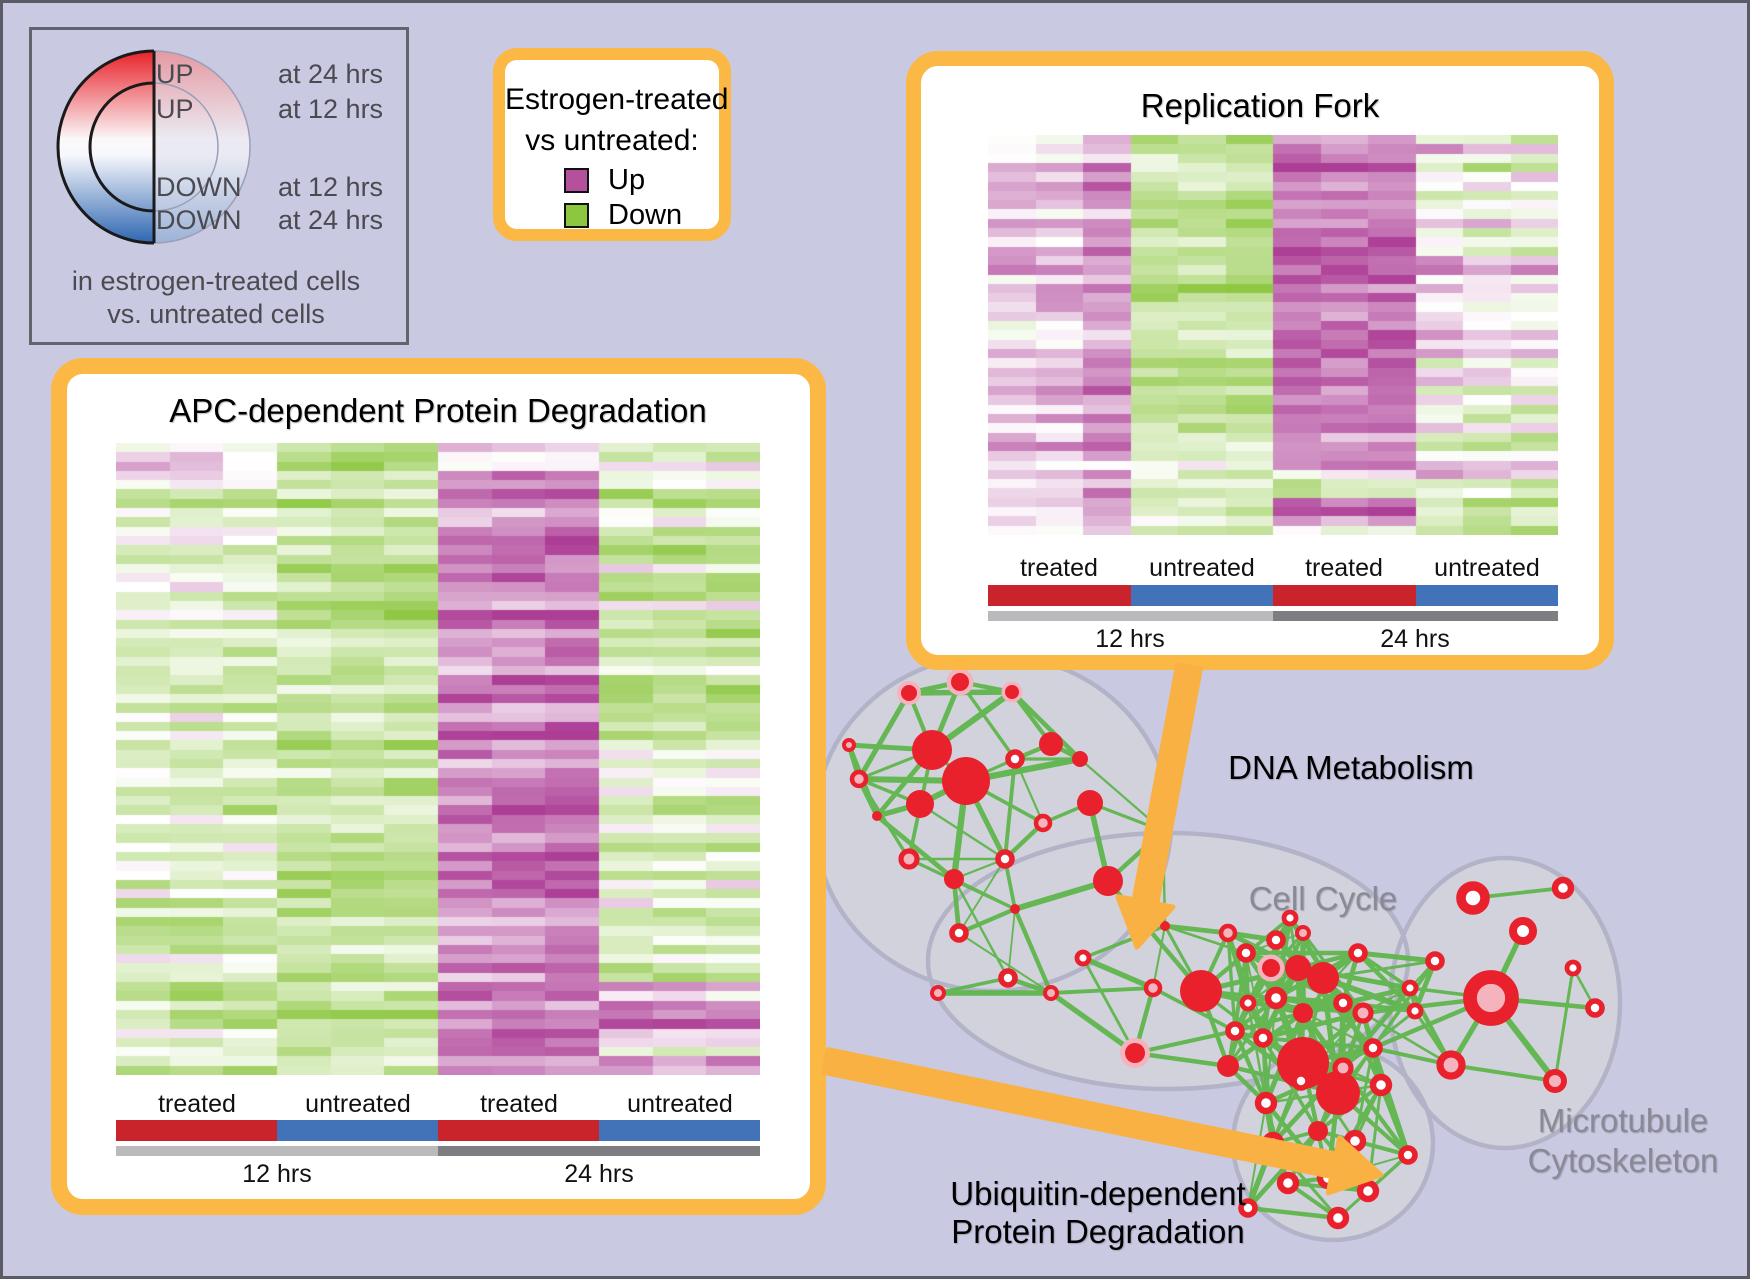 The image size is (1750, 1279). What do you see at coordinates (599, 1174) in the screenshot?
I see `apc-24hrs-label: 24 hrs` at bounding box center [599, 1174].